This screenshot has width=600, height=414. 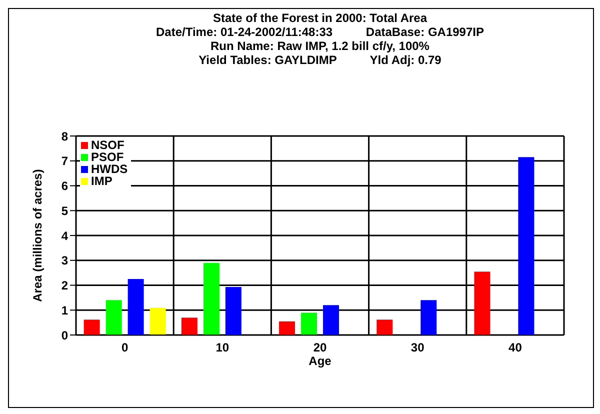 What do you see at coordinates (64, 136) in the screenshot?
I see `y-tick-label: 8` at bounding box center [64, 136].